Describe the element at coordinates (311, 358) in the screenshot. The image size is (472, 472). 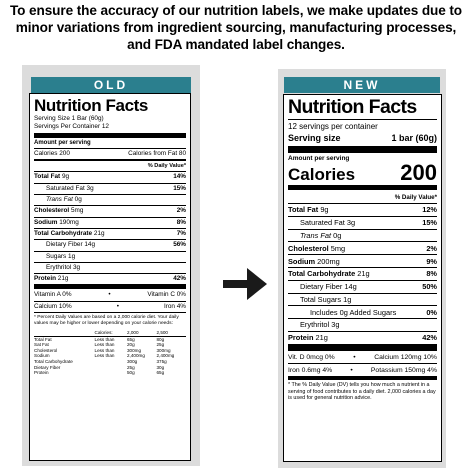
I see `new-vitamin-d: Vit. D 0mcg 0%` at that location.